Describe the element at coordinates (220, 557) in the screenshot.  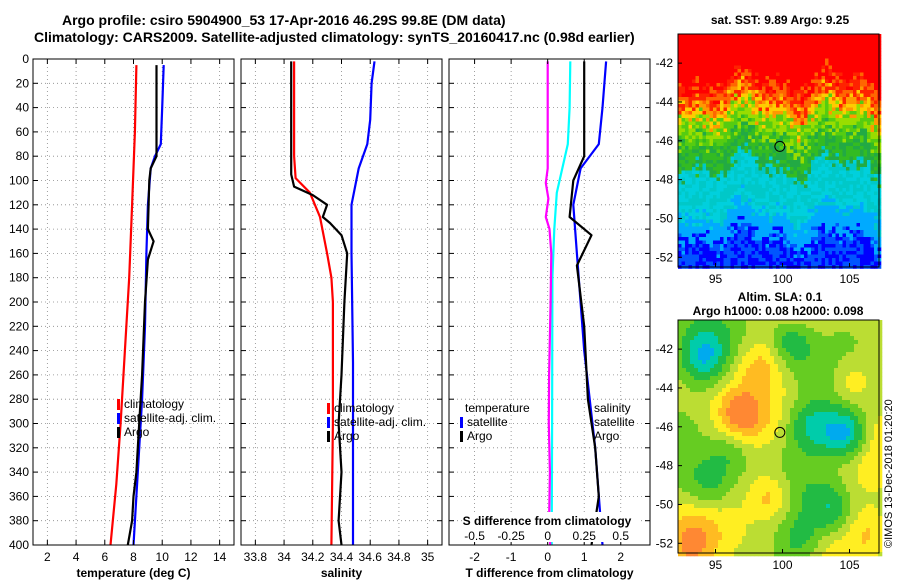
I see `x-tick-label: 14` at that location.